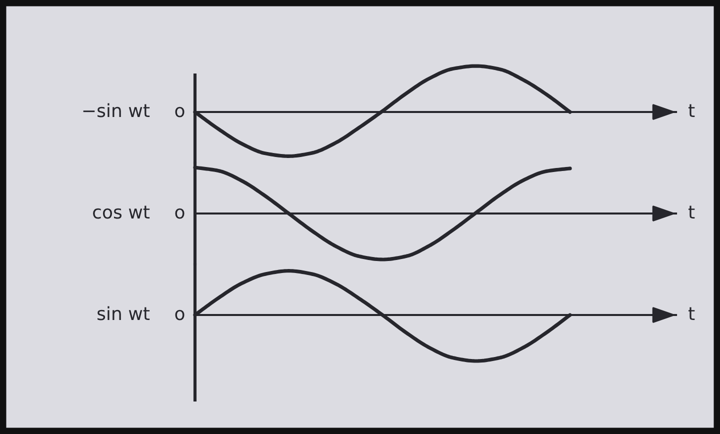  Describe the element at coordinates (116, 110) in the screenshot. I see `y-axis-title: −sin wt` at that location.